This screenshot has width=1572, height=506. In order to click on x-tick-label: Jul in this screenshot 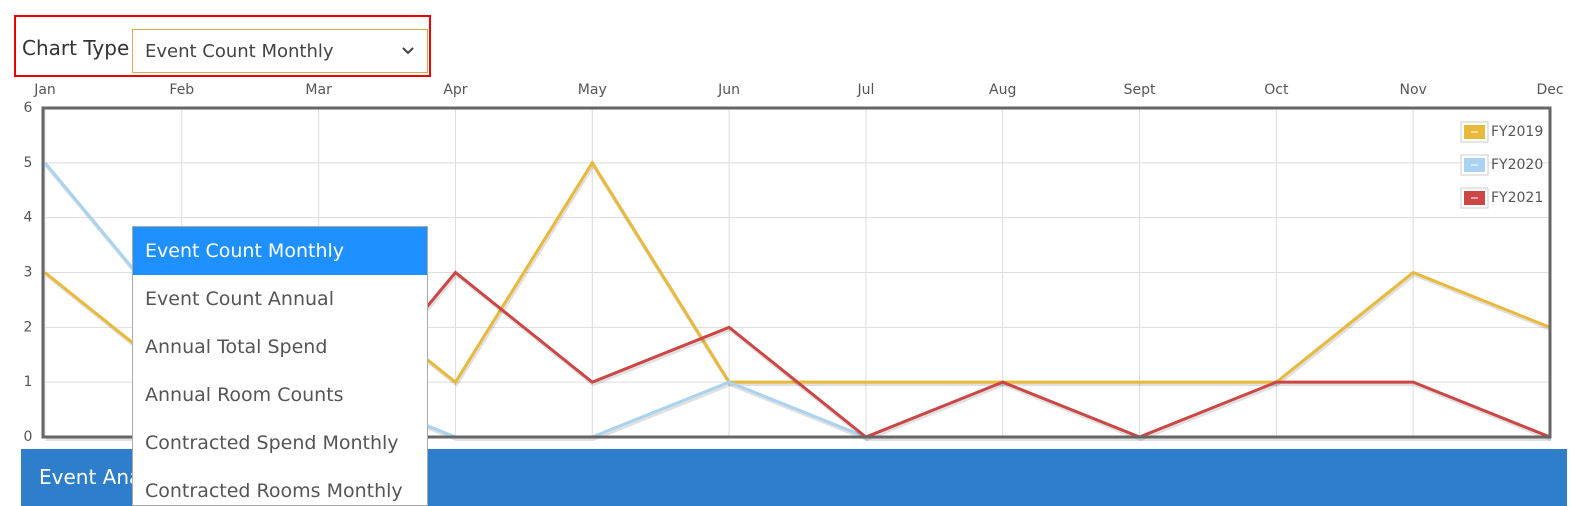, I will do `click(865, 90)`.